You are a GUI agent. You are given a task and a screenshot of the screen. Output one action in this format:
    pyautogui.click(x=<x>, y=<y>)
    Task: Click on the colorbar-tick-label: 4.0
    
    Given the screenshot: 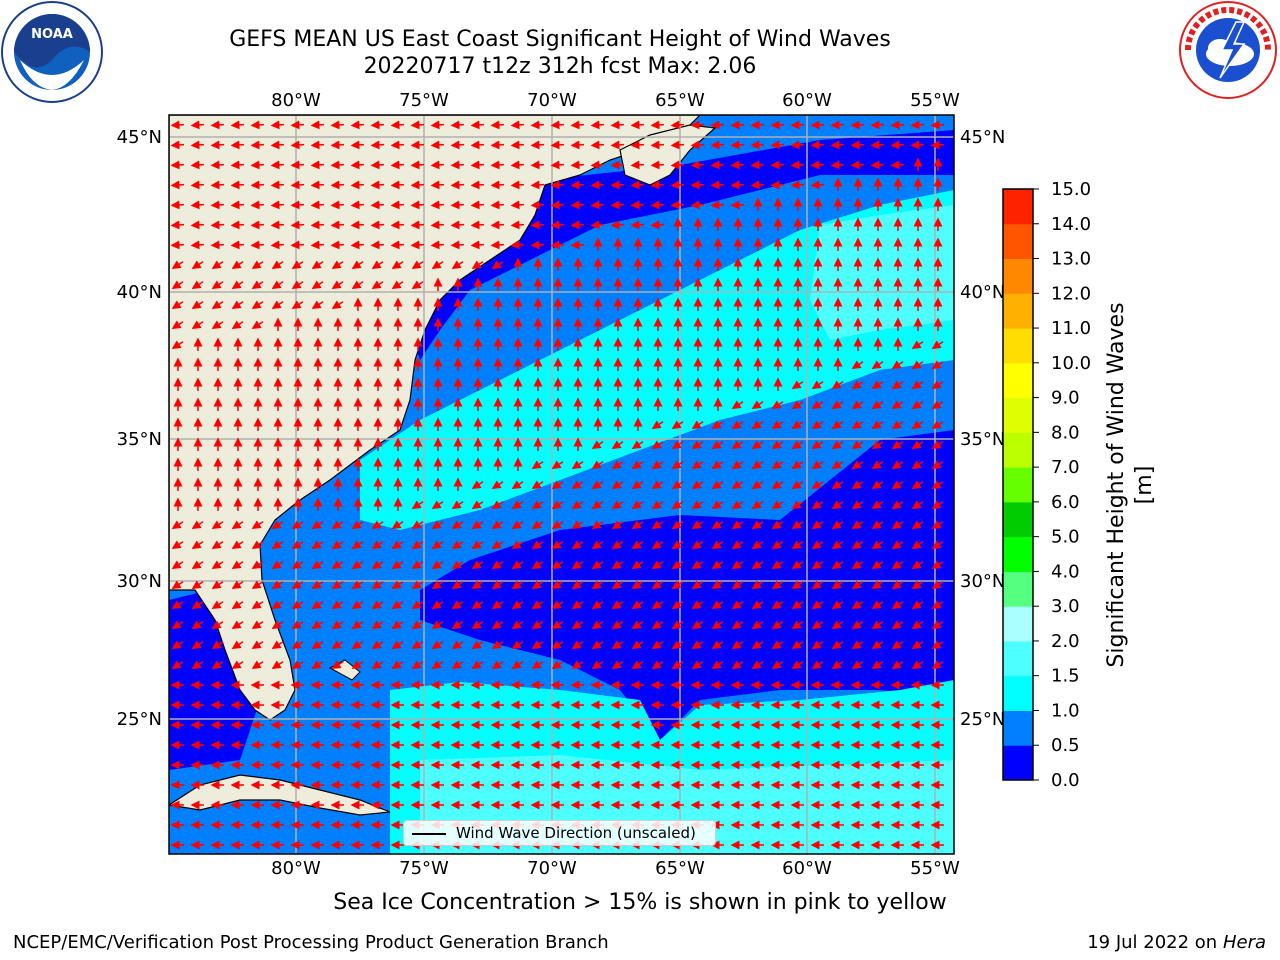 What is the action you would take?
    pyautogui.click(x=1065, y=571)
    